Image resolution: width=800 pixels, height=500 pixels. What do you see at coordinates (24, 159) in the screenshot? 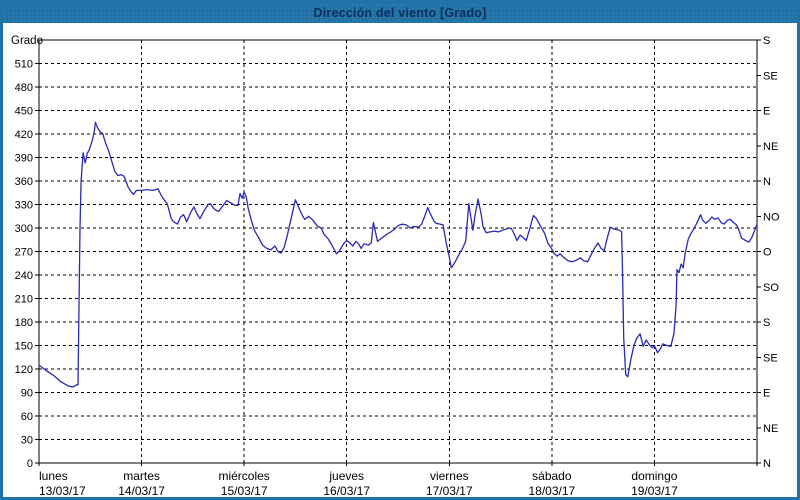
I see `y-tick-label-left: 390` at bounding box center [24, 159].